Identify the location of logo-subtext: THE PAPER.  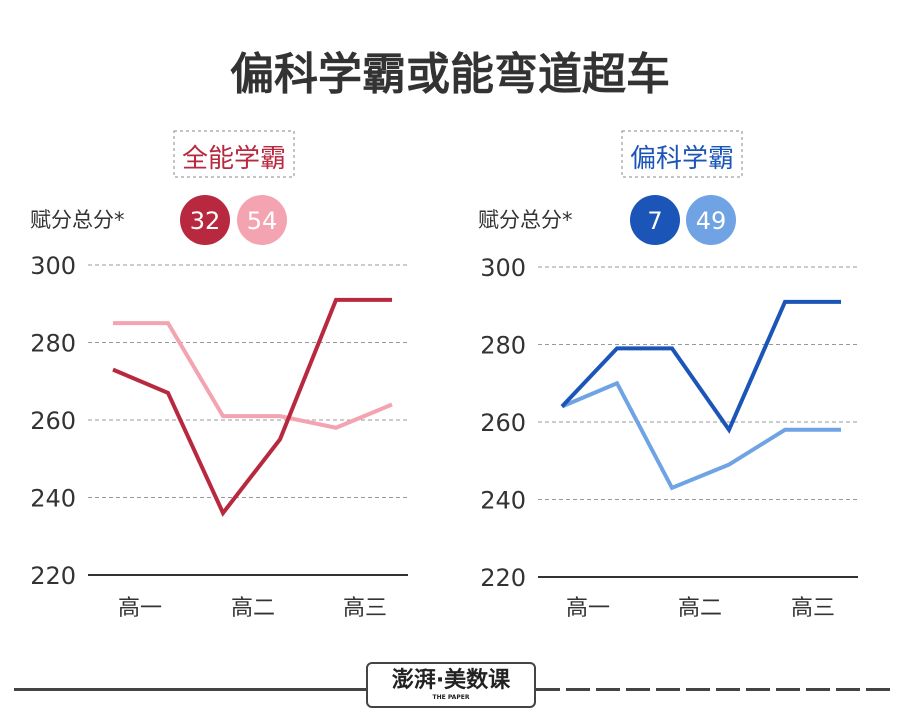
(451, 697).